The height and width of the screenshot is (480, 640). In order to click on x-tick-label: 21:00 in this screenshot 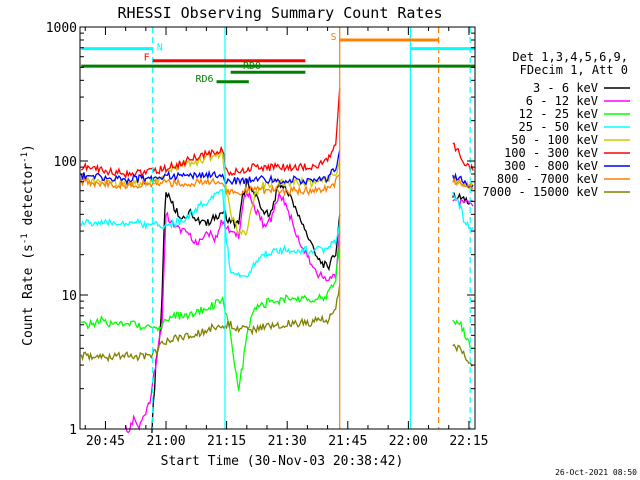, I will do `click(165, 441)`.